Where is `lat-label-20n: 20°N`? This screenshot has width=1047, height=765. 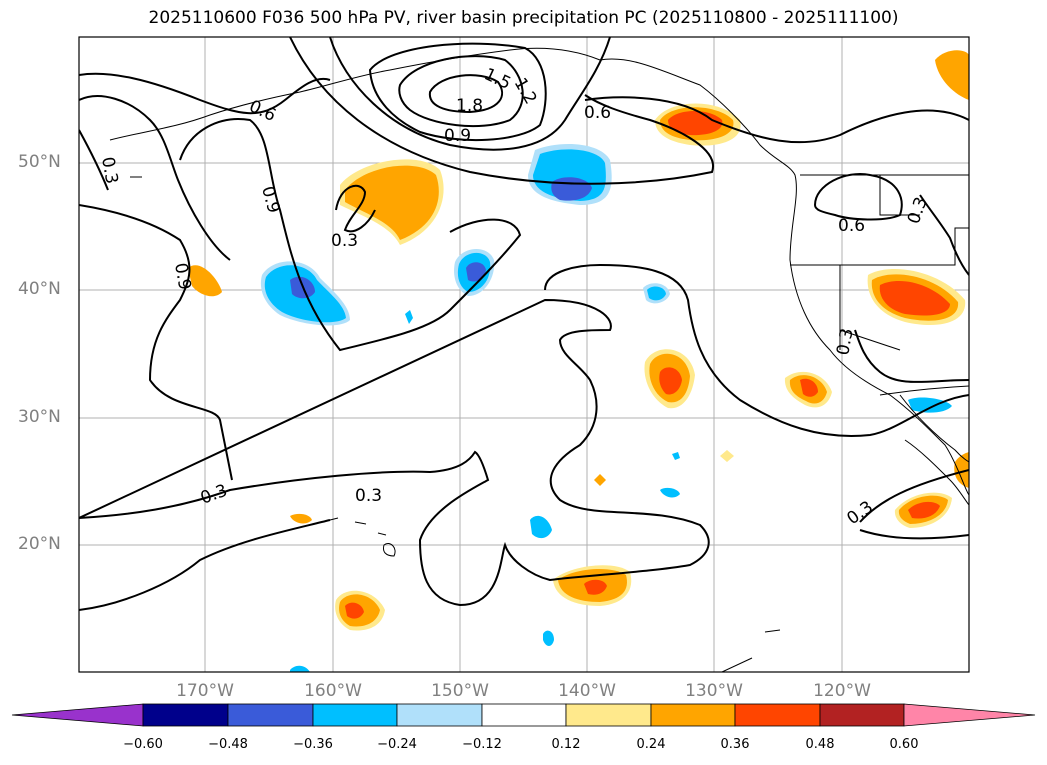 lat-label-20n: 20°N is located at coordinates (39, 544).